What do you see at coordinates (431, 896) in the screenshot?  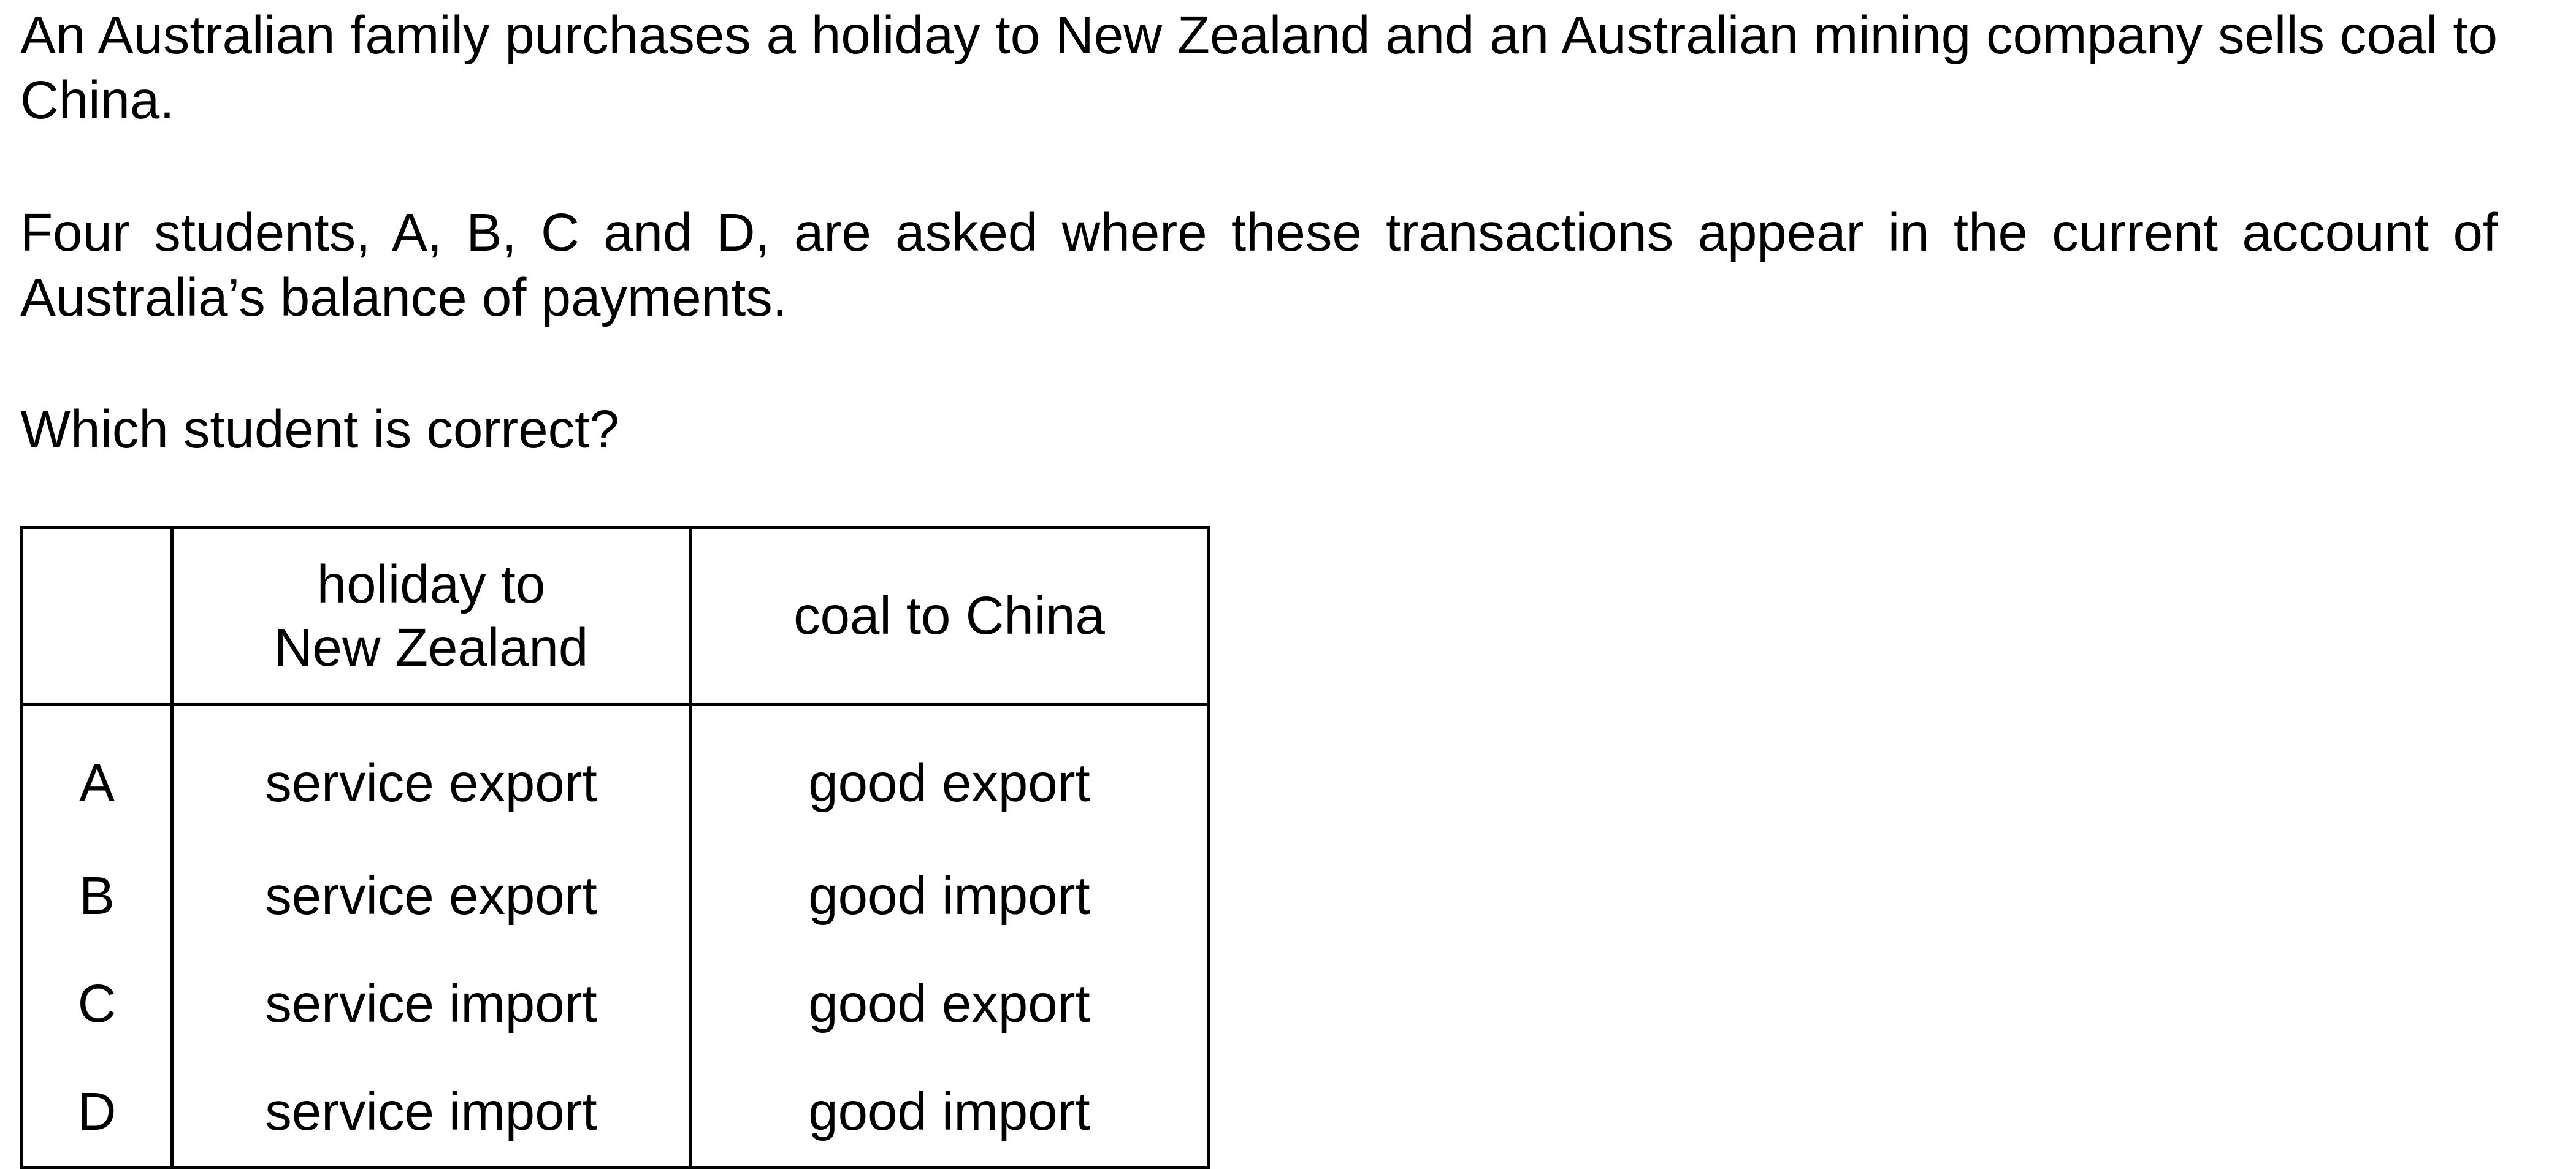 I see `option-b-holiday: service export` at bounding box center [431, 896].